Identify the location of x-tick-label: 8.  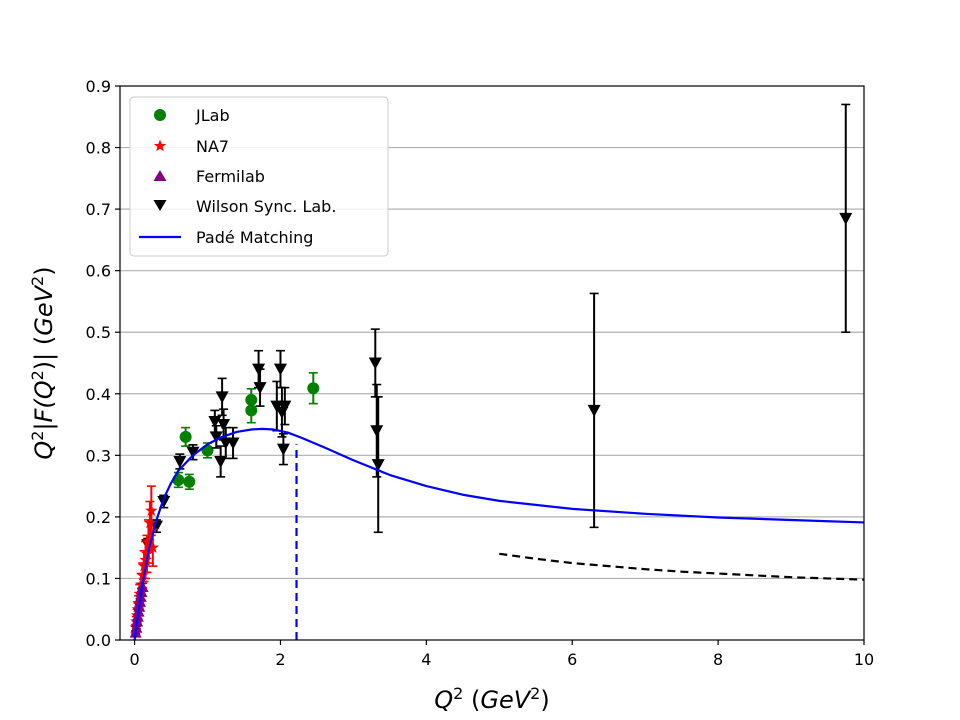
(718, 659).